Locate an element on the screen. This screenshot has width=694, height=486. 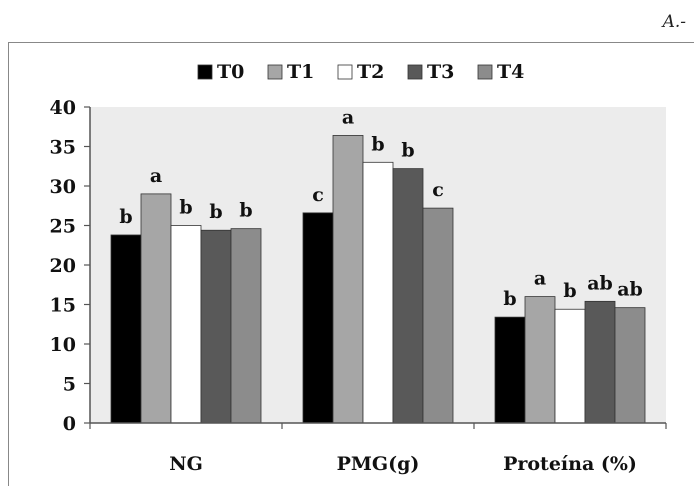
x-tick-label: PMG(g) is located at coordinates (378, 464).